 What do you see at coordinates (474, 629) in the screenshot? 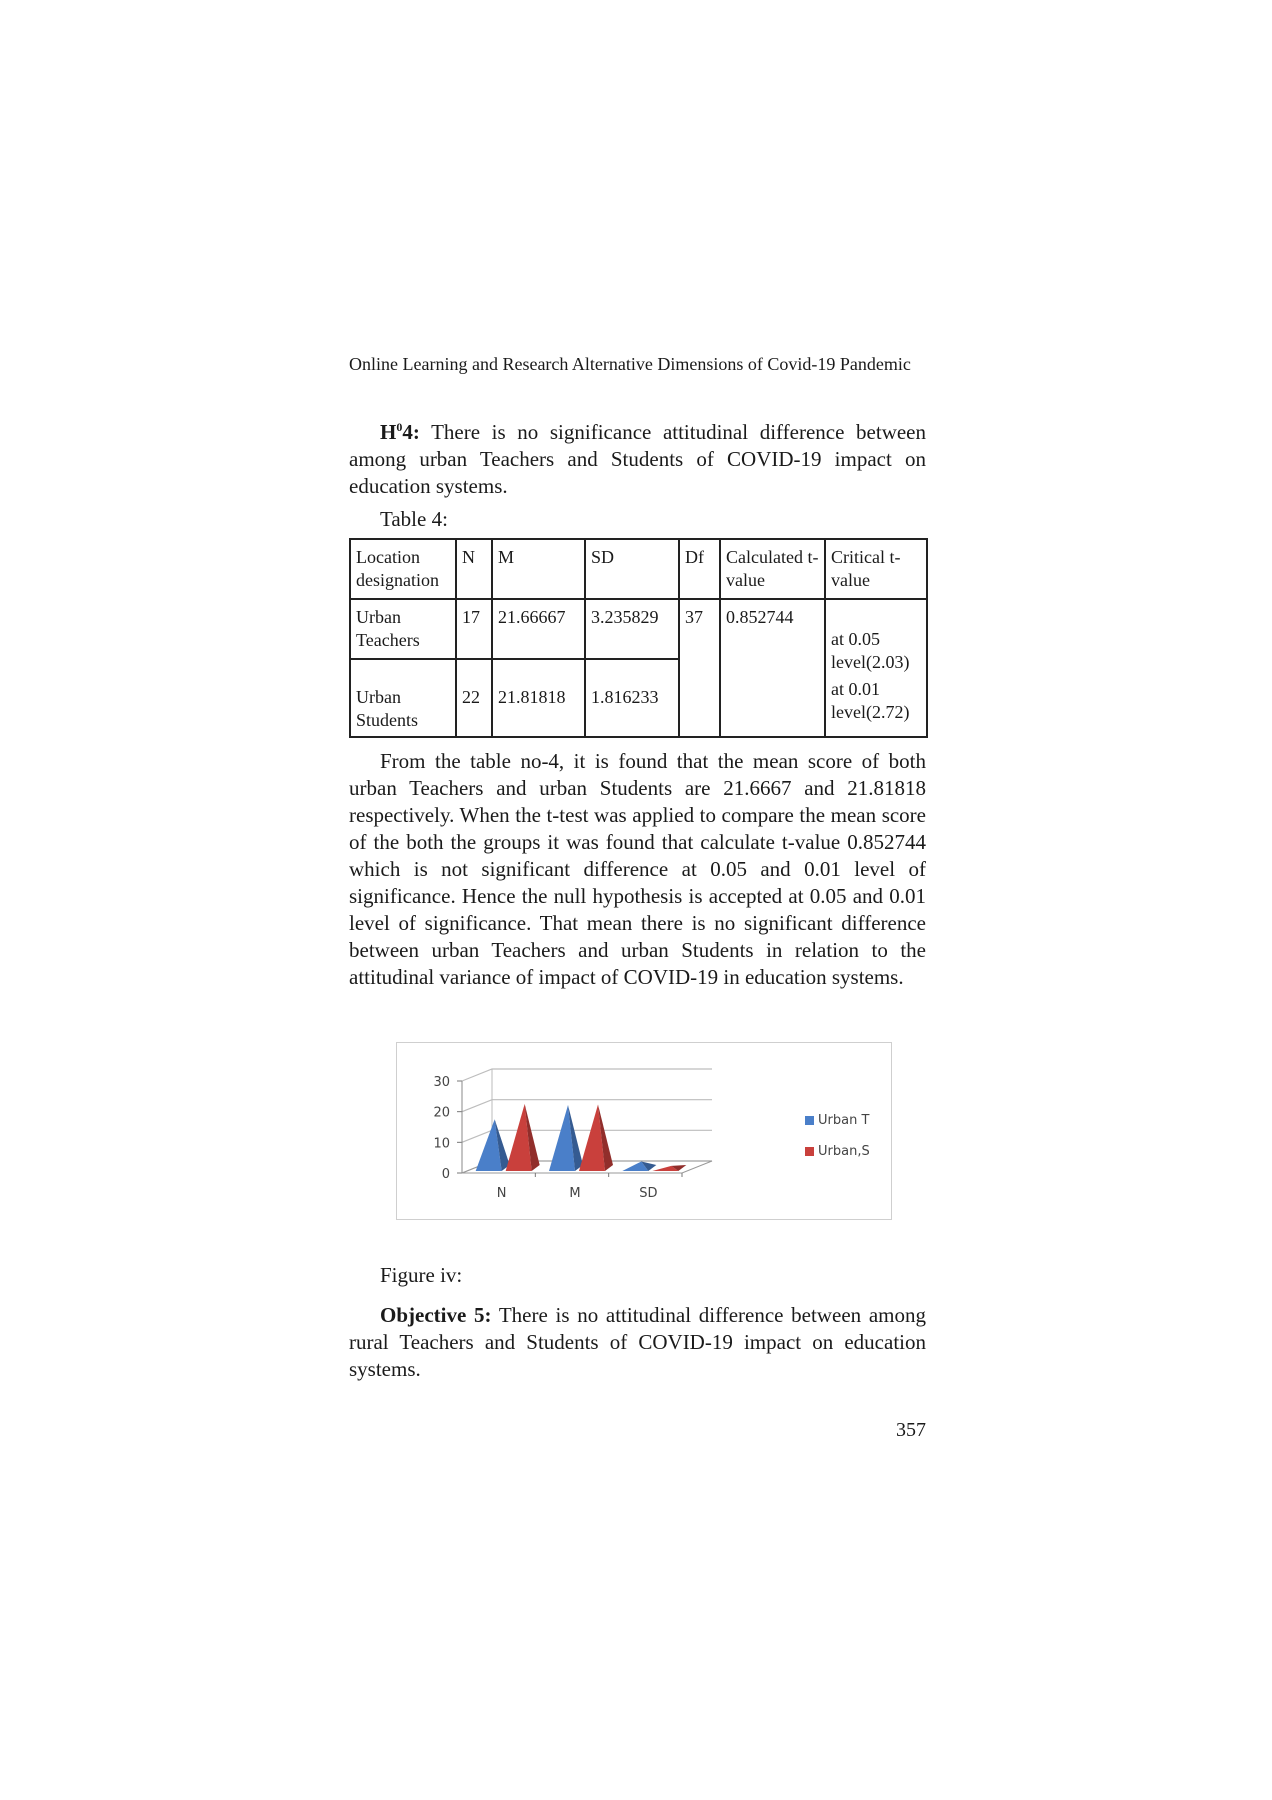
I see `row-n: 17` at bounding box center [474, 629].